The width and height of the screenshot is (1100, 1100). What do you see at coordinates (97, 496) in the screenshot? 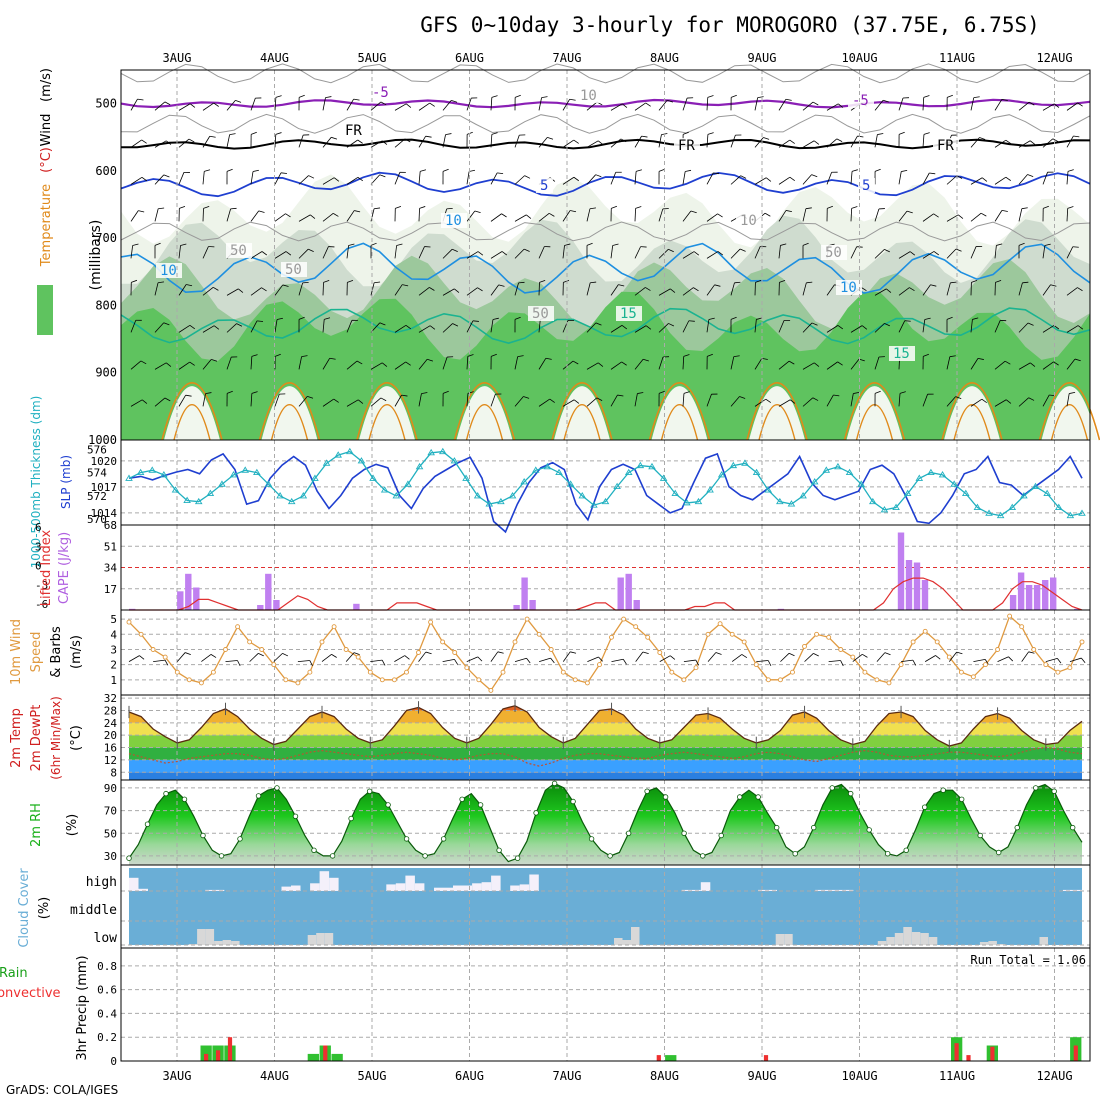
I see `thickness-tick-label: 572` at bounding box center [97, 496].